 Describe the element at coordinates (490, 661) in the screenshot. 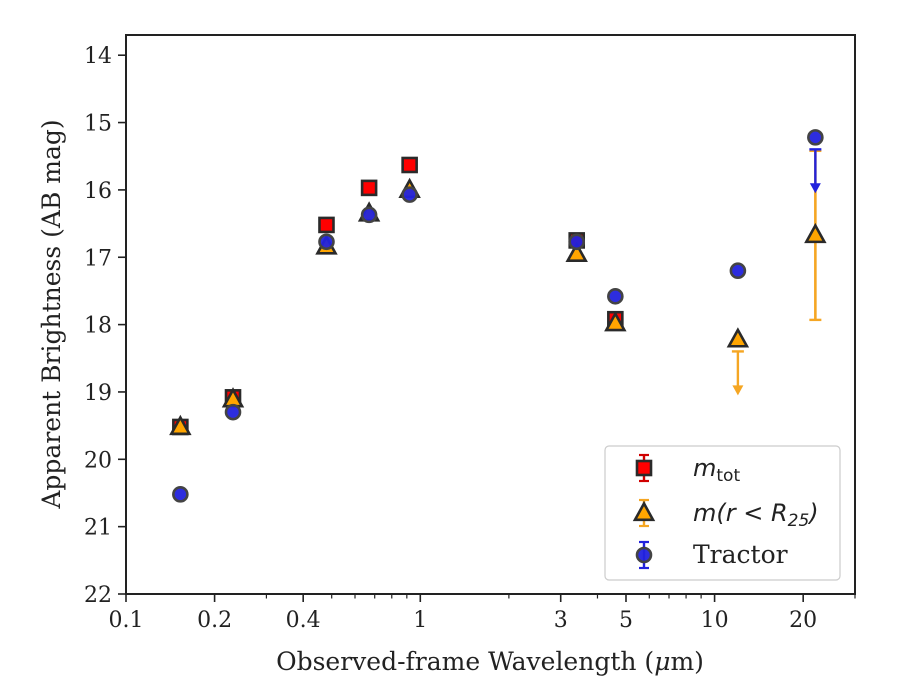

I see `x-axis-label: Observed-frame Wavelength (μm)` at that location.